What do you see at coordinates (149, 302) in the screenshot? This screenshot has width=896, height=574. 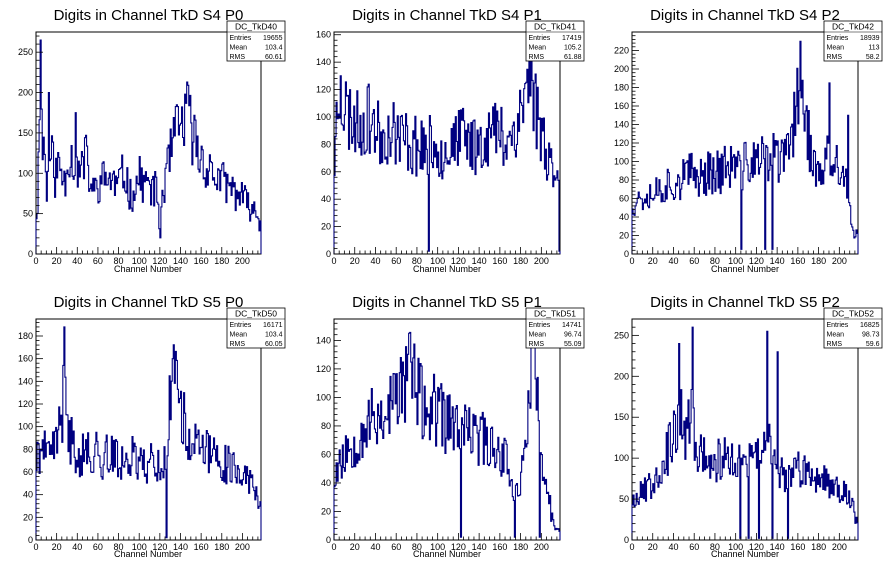 I see `panel-title: Digits in Channel TkD S5 P0` at bounding box center [149, 302].